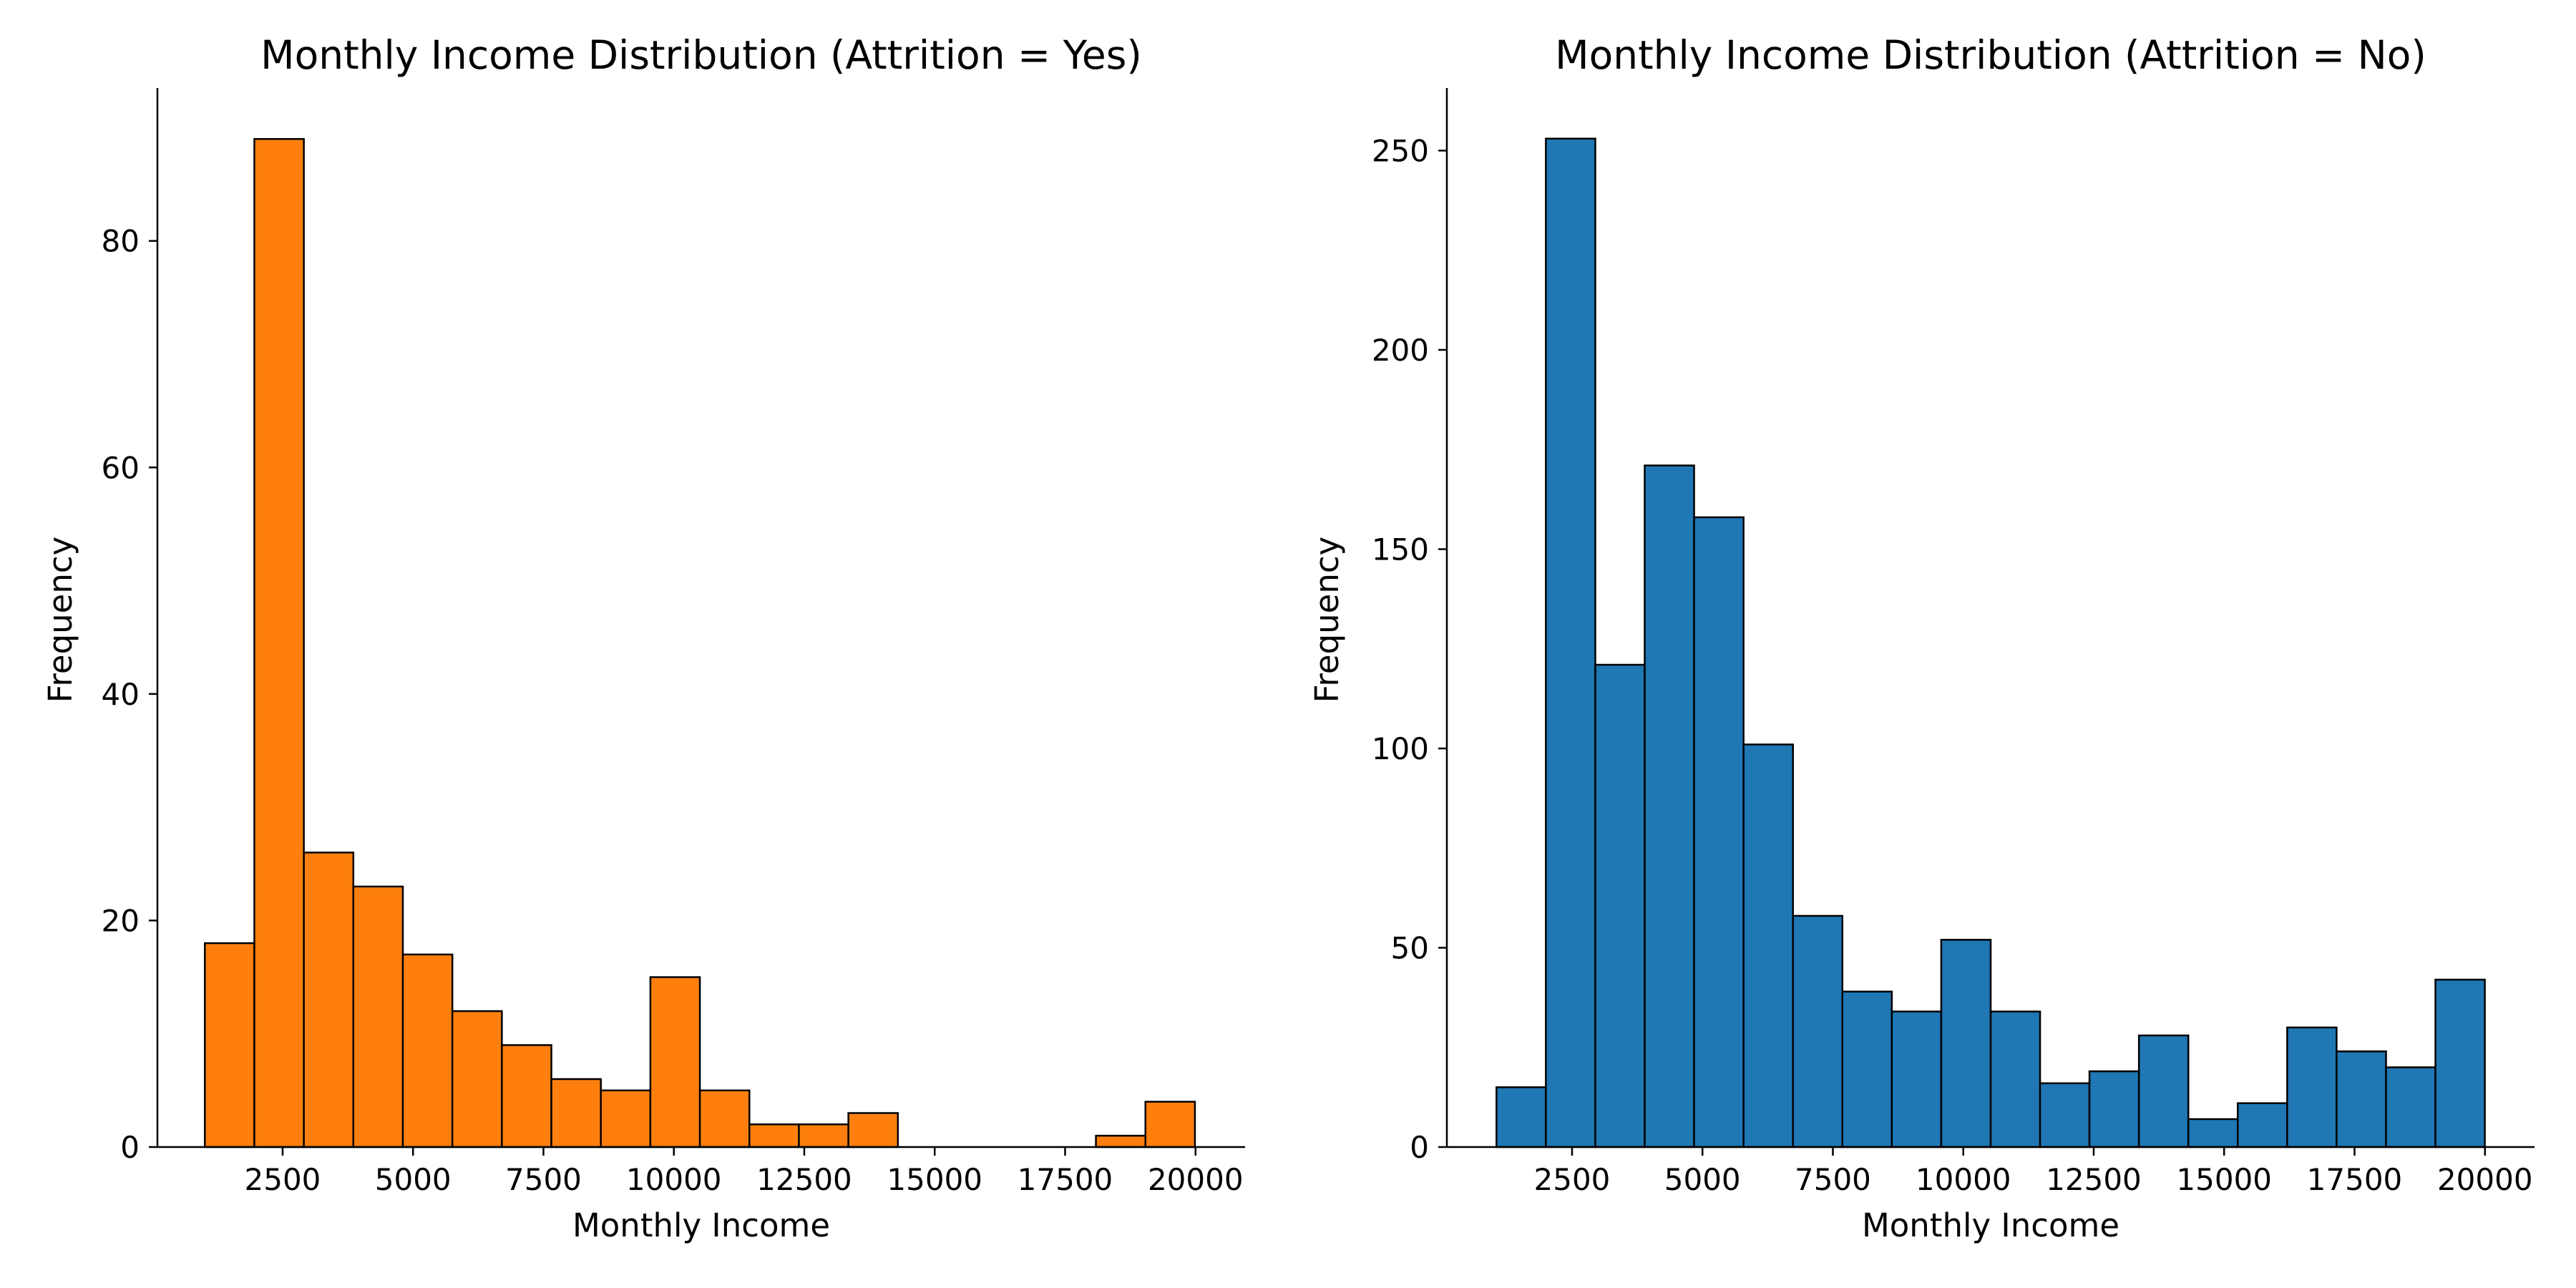  What do you see at coordinates (1400, 549) in the screenshot?
I see `y-tick-label: 150` at bounding box center [1400, 549].